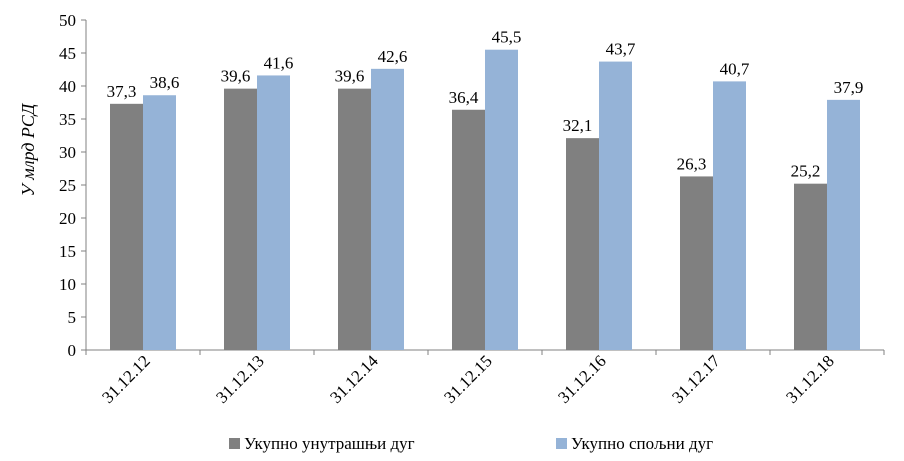 This screenshot has height=461, width=904. I want to click on legend-label-inner-debt: Укупно унутрашњи дуг, so click(329, 443).